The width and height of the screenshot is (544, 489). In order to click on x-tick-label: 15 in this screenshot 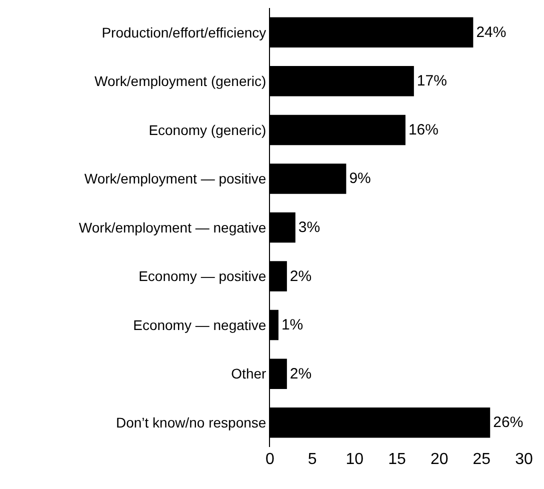, I will do `click(397, 459)`.